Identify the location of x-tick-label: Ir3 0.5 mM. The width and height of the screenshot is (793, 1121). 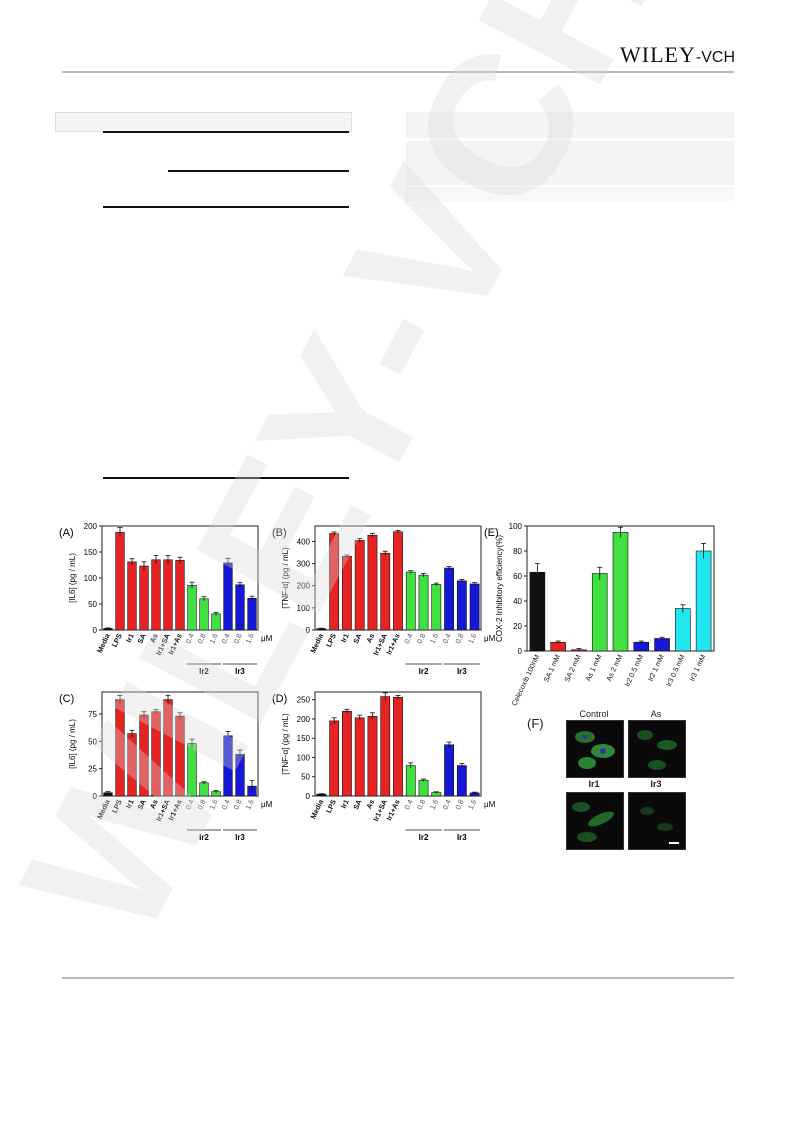
(675, 670).